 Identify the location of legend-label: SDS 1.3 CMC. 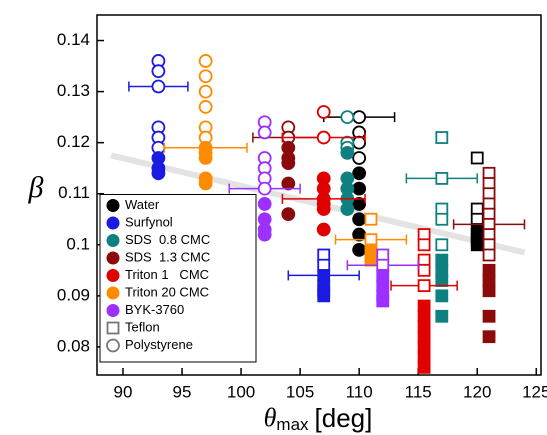
(167, 256).